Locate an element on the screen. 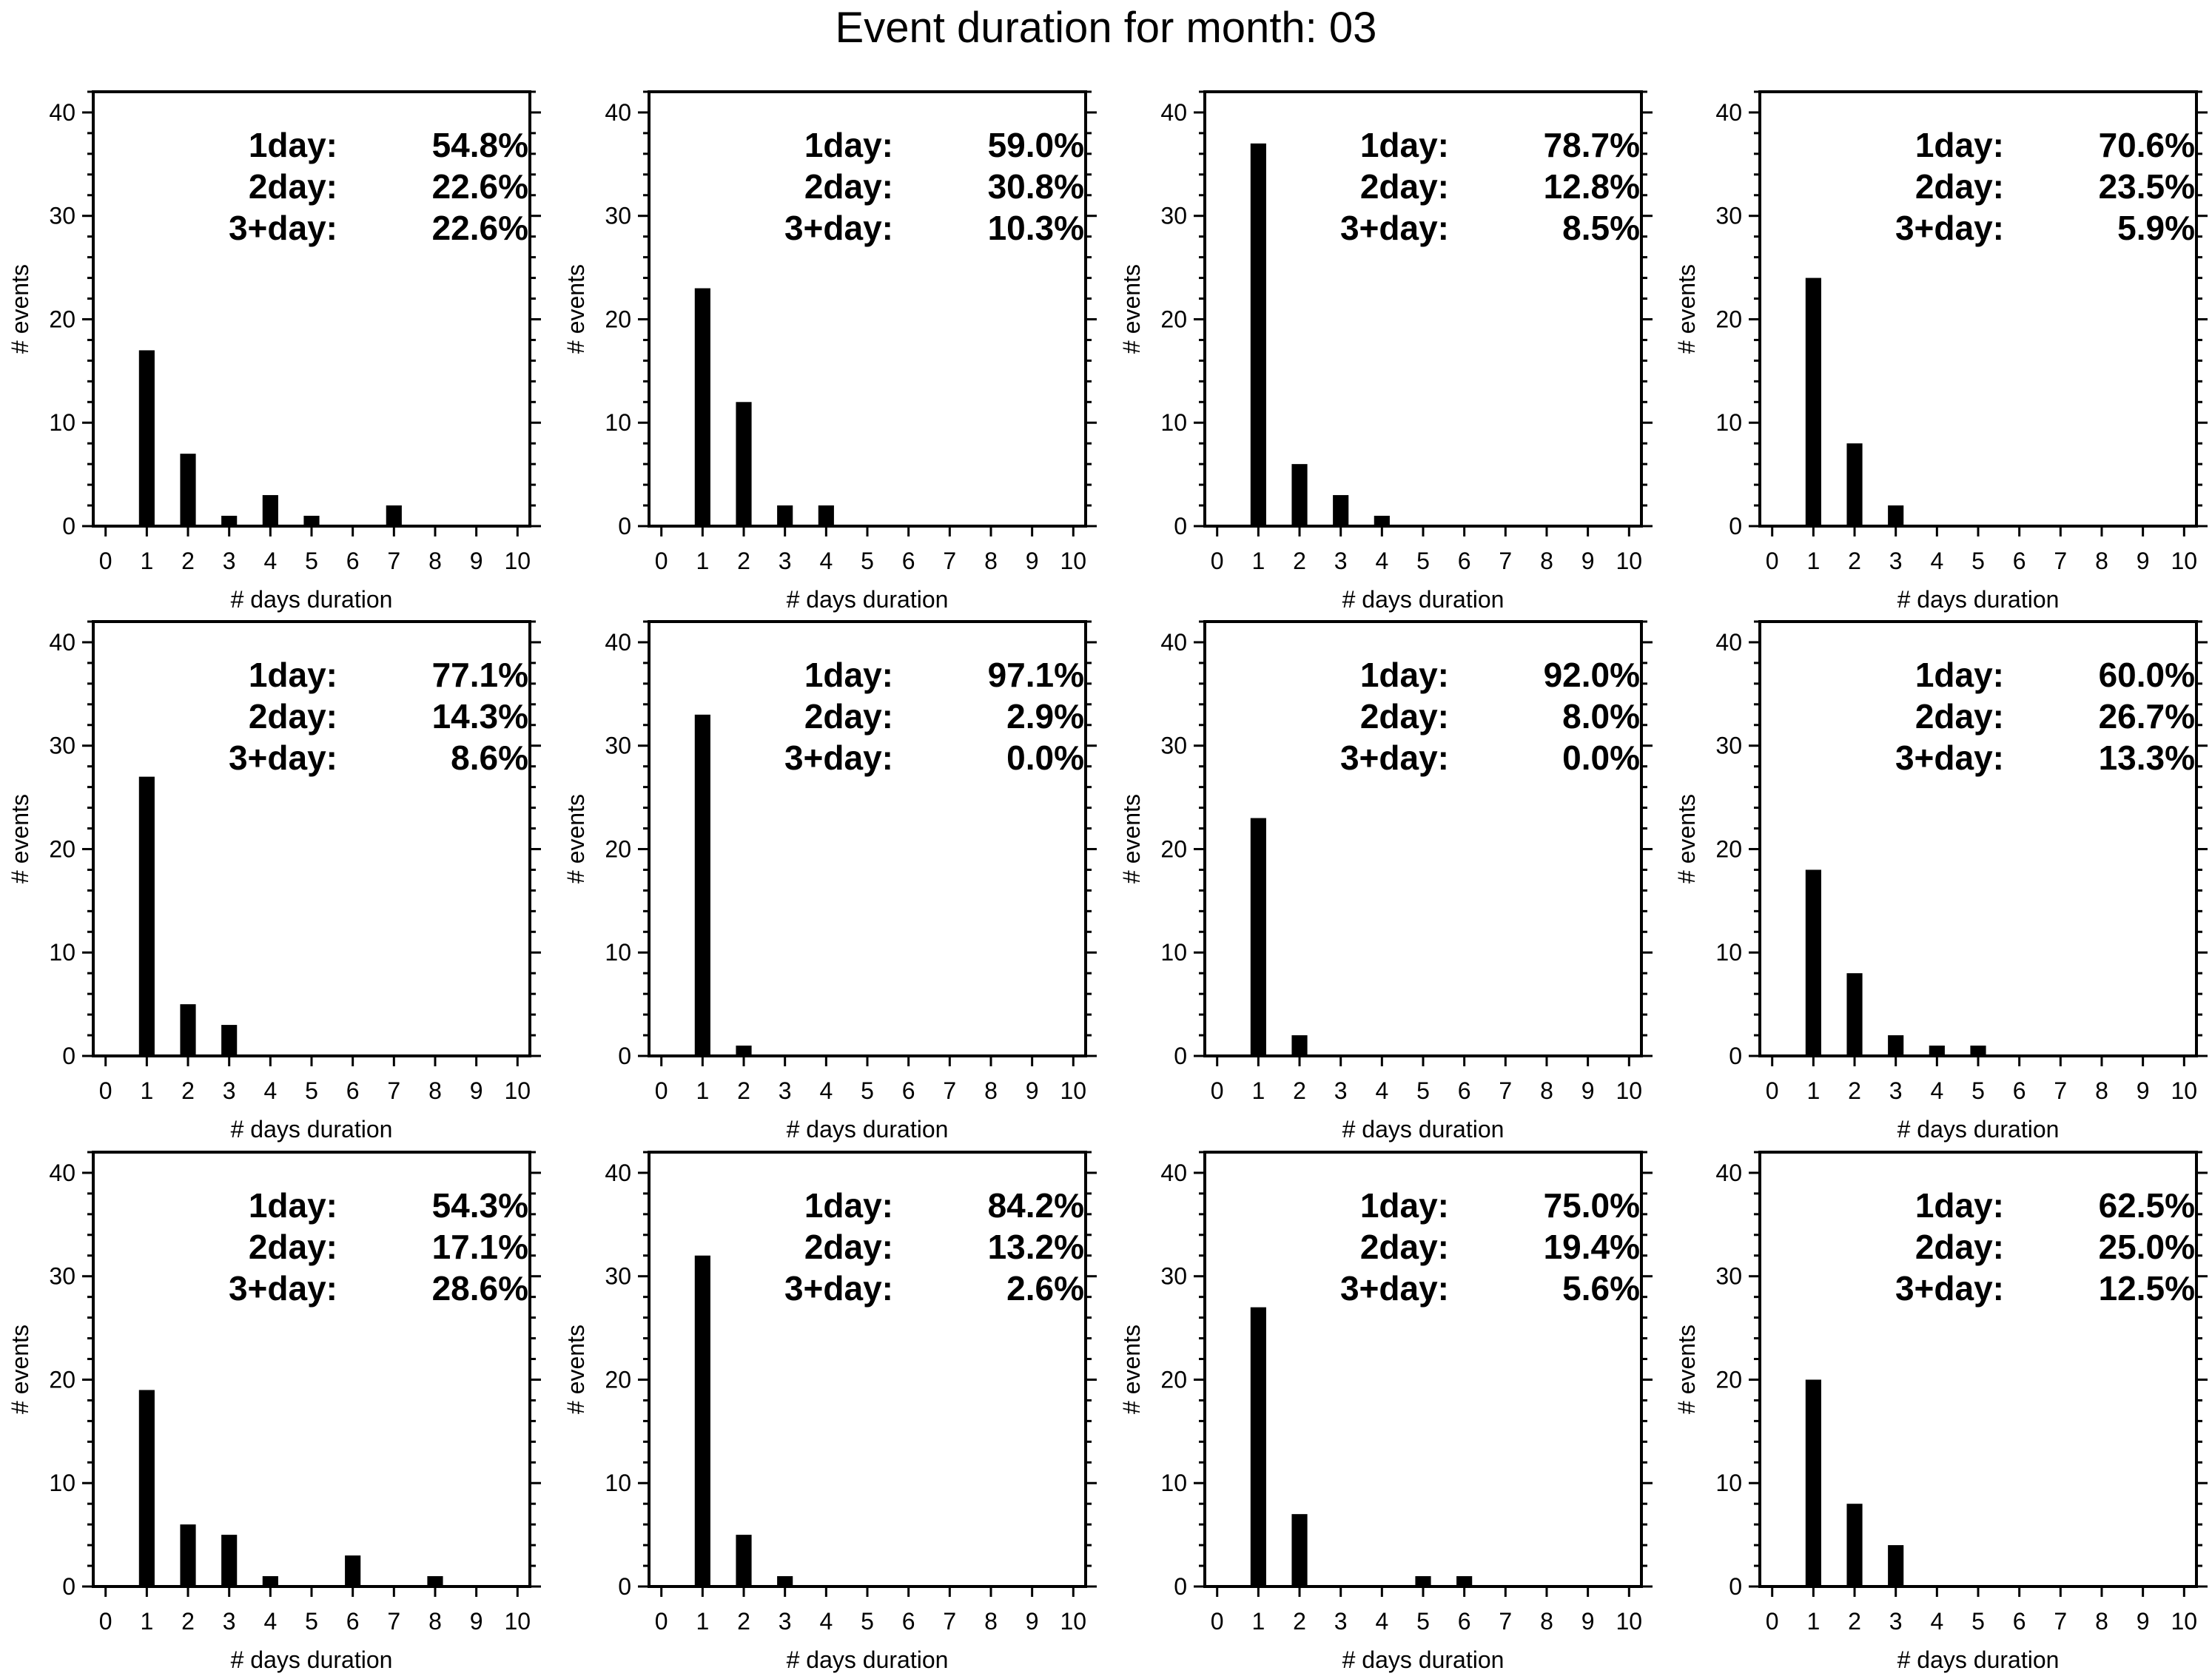  annotation-value: 59.0% is located at coordinates (1036, 145).